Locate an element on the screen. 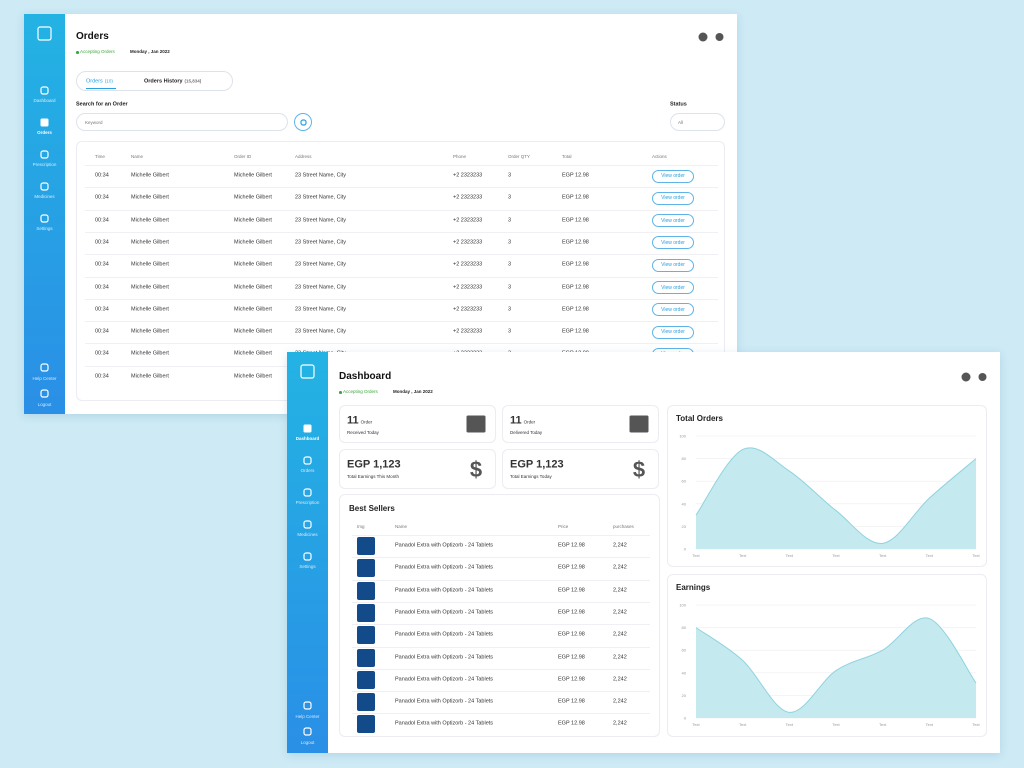 The width and height of the screenshot is (1024, 768). search-placeholder: Keyword is located at coordinates (94, 122).